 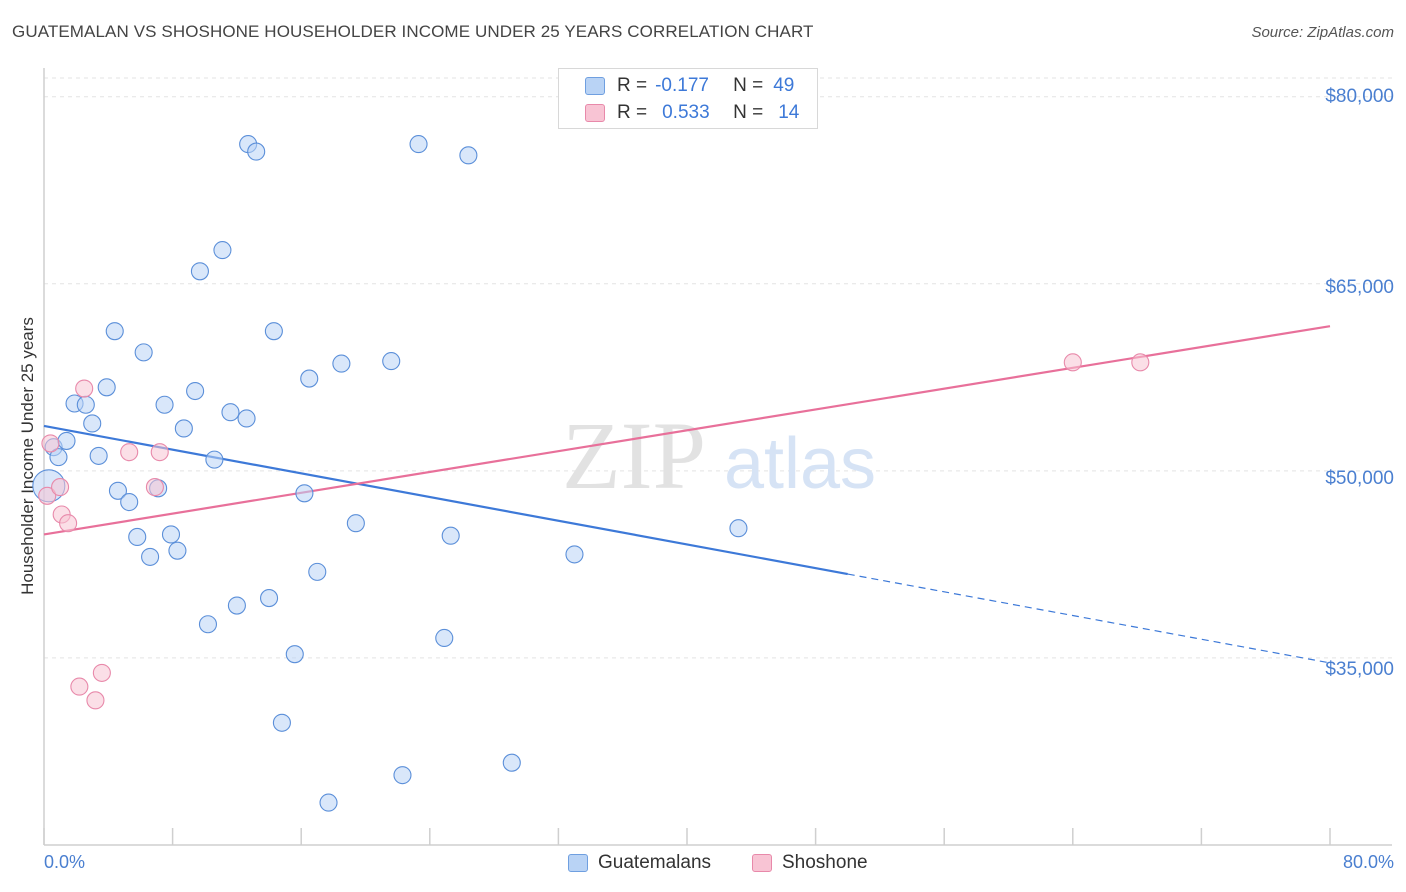 I want to click on bottom-legend-shoshone: Shoshone, so click(x=810, y=863).